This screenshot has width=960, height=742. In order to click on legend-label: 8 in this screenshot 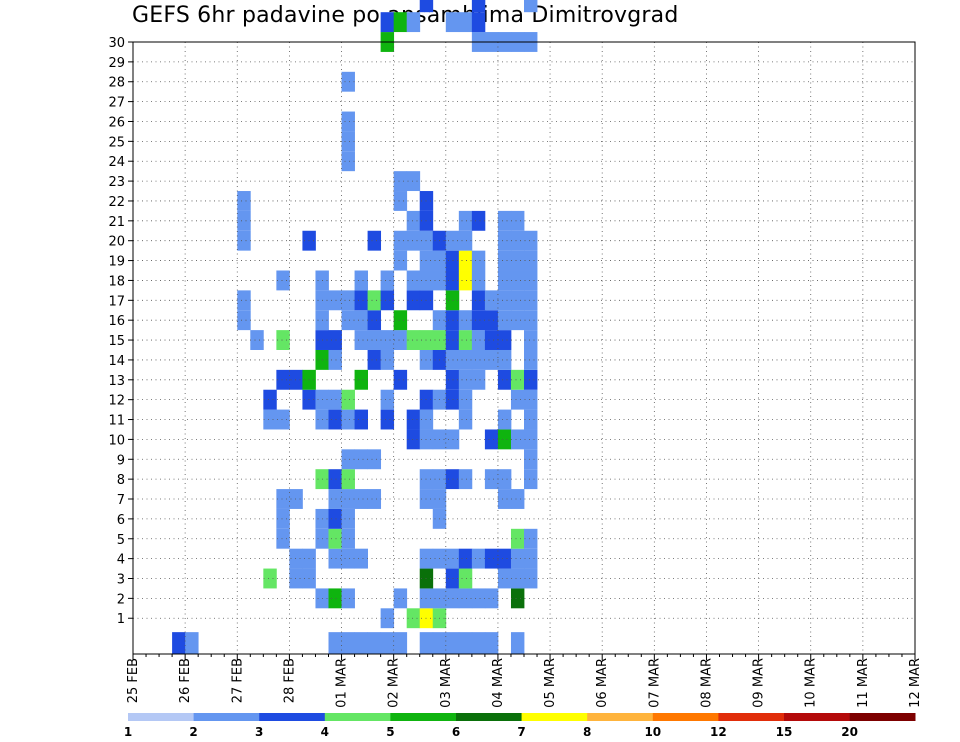, I will do `click(587, 732)`.